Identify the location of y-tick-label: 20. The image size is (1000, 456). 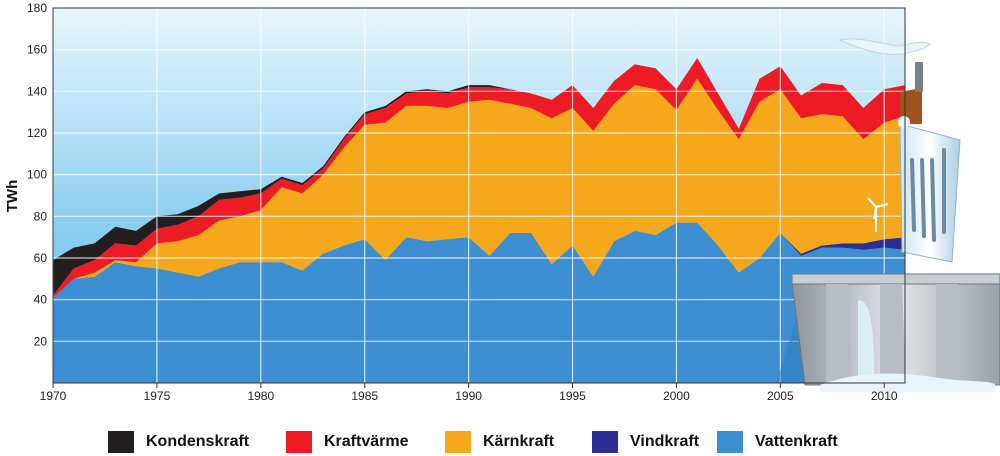
(41, 341).